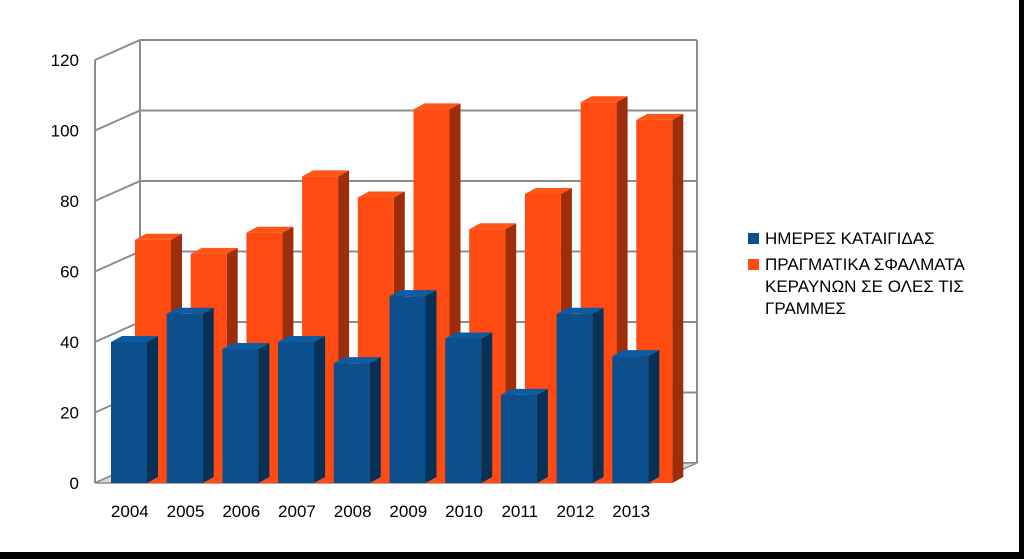 Image resolution: width=1024 pixels, height=559 pixels. What do you see at coordinates (241, 511) in the screenshot?
I see `x-tick-label: 2006` at bounding box center [241, 511].